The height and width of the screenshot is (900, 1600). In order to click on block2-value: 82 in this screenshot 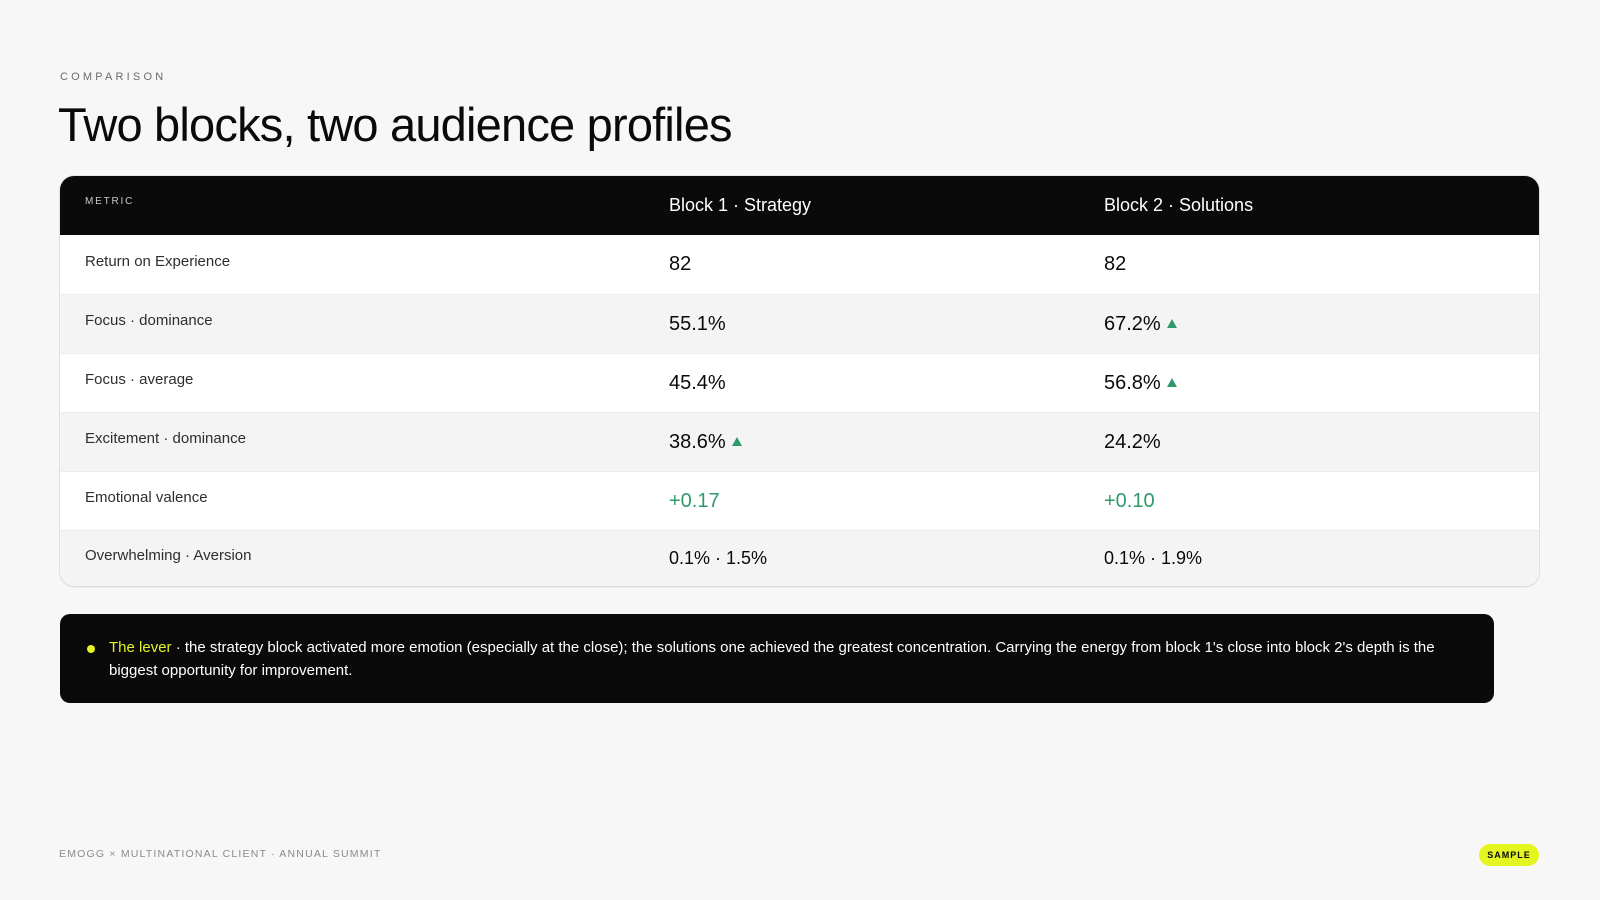, I will do `click(1115, 264)`.